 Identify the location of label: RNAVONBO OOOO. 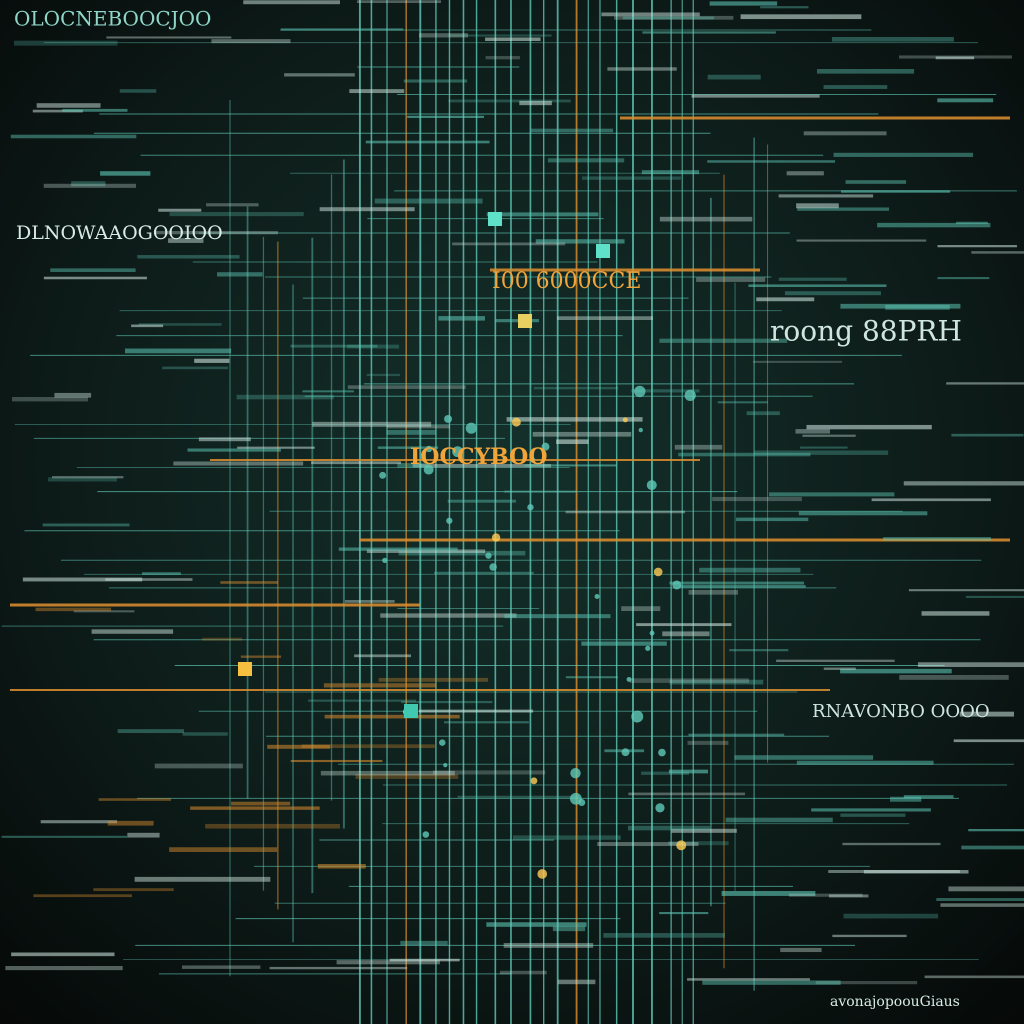
(901, 711).